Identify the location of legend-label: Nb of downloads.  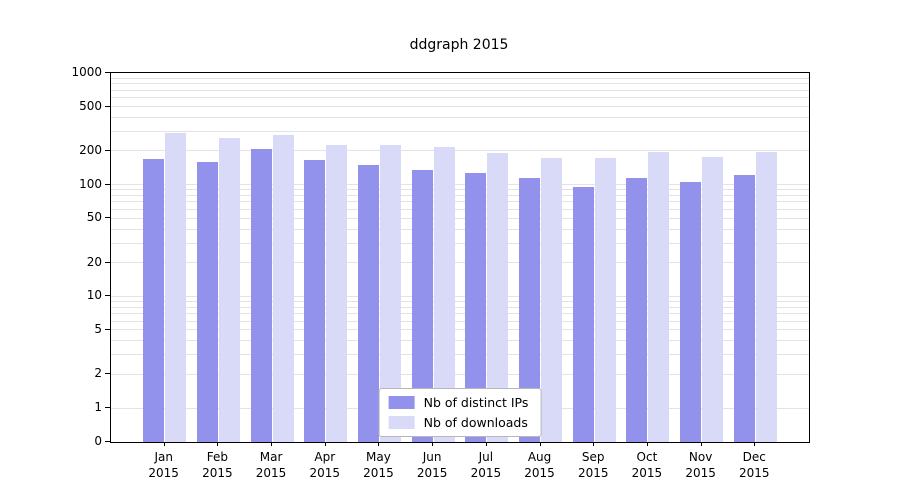
(475, 422).